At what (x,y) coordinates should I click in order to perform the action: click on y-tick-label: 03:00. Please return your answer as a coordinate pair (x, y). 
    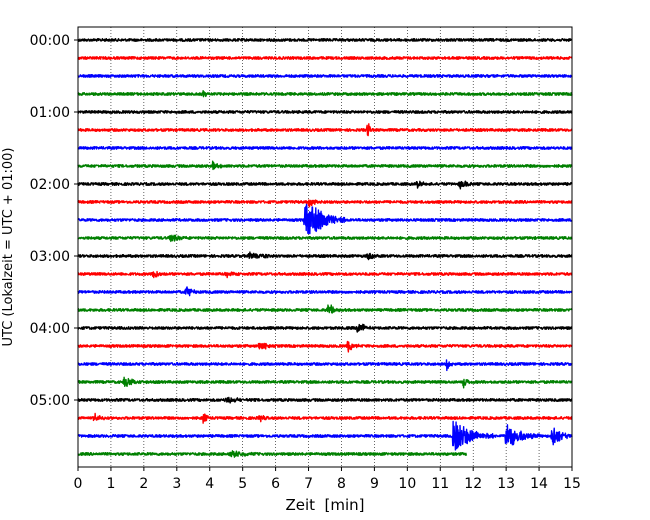
    Looking at the image, I should click on (50, 257).